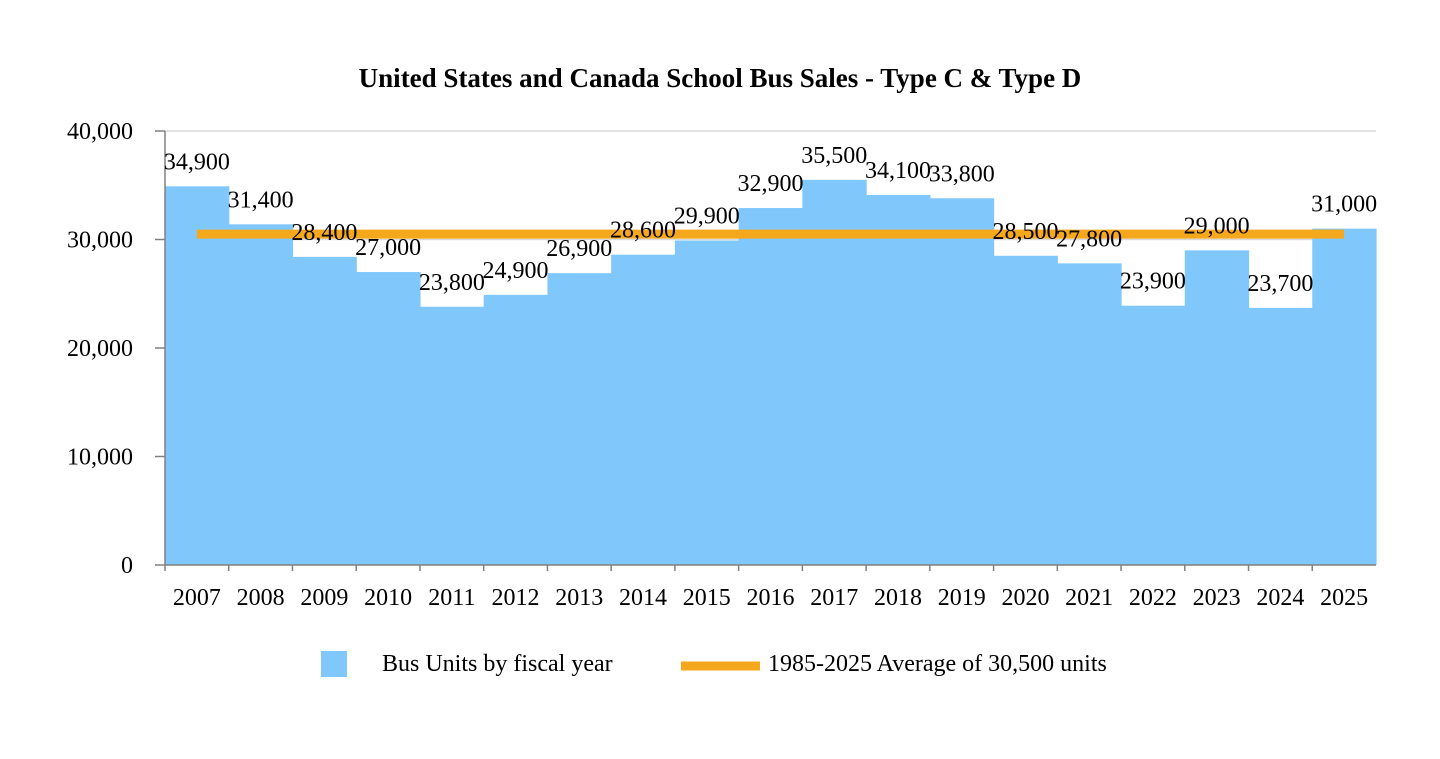 The width and height of the screenshot is (1440, 759). Describe the element at coordinates (1280, 436) in the screenshot. I see `bar-2024` at that location.